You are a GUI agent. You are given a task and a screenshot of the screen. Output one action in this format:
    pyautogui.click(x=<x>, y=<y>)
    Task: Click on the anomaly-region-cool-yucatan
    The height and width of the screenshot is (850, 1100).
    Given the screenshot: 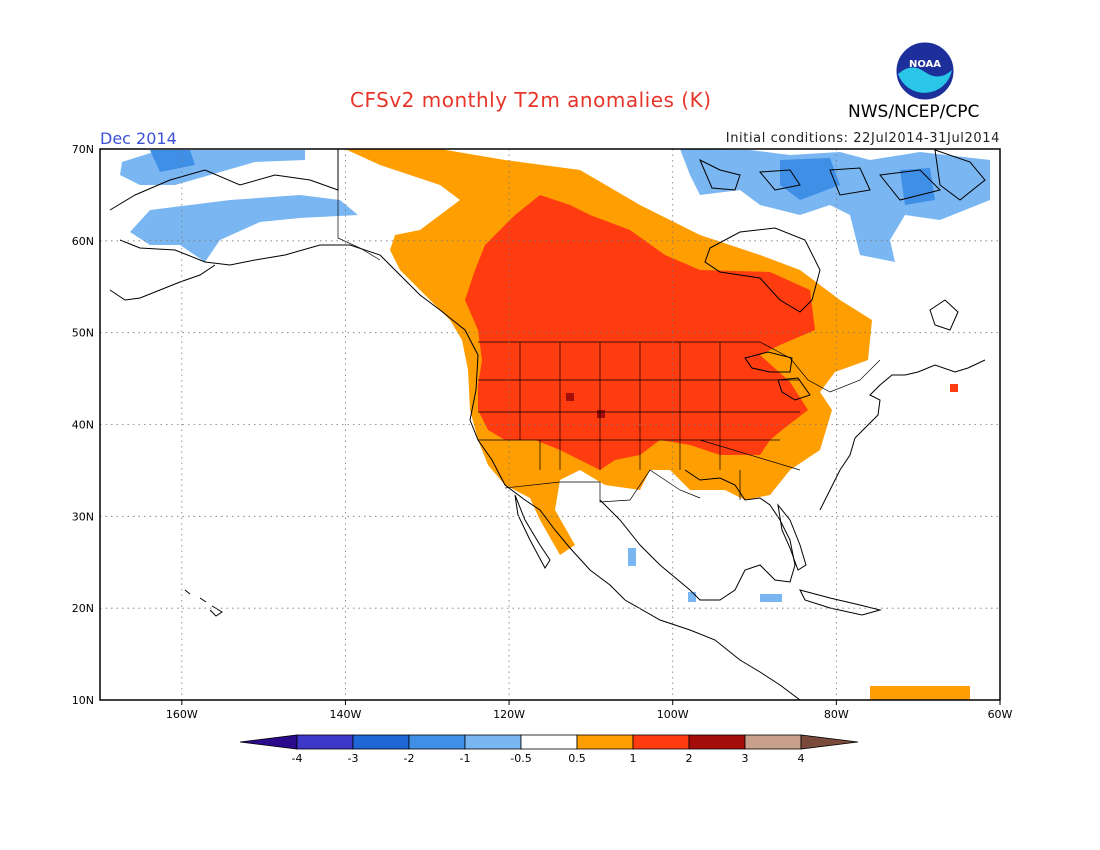 What is the action you would take?
    pyautogui.click(x=771, y=598)
    